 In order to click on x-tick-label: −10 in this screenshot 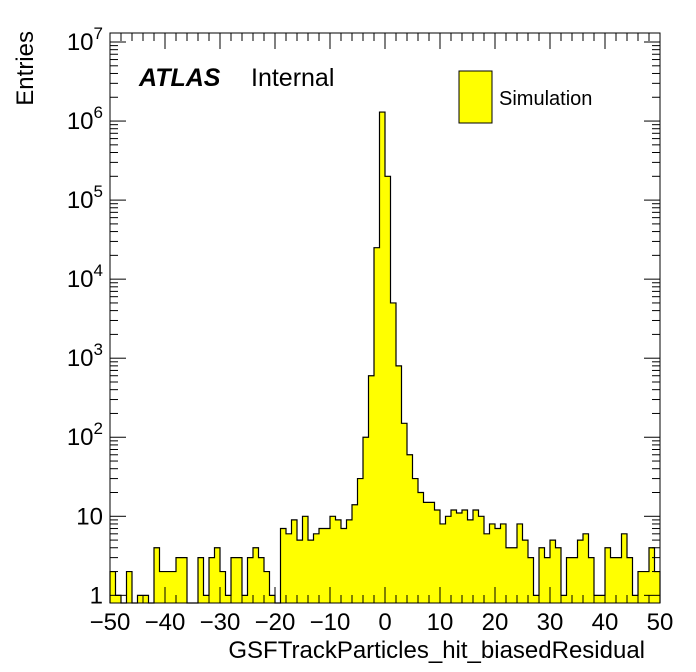, I will do `click(330, 622)`.